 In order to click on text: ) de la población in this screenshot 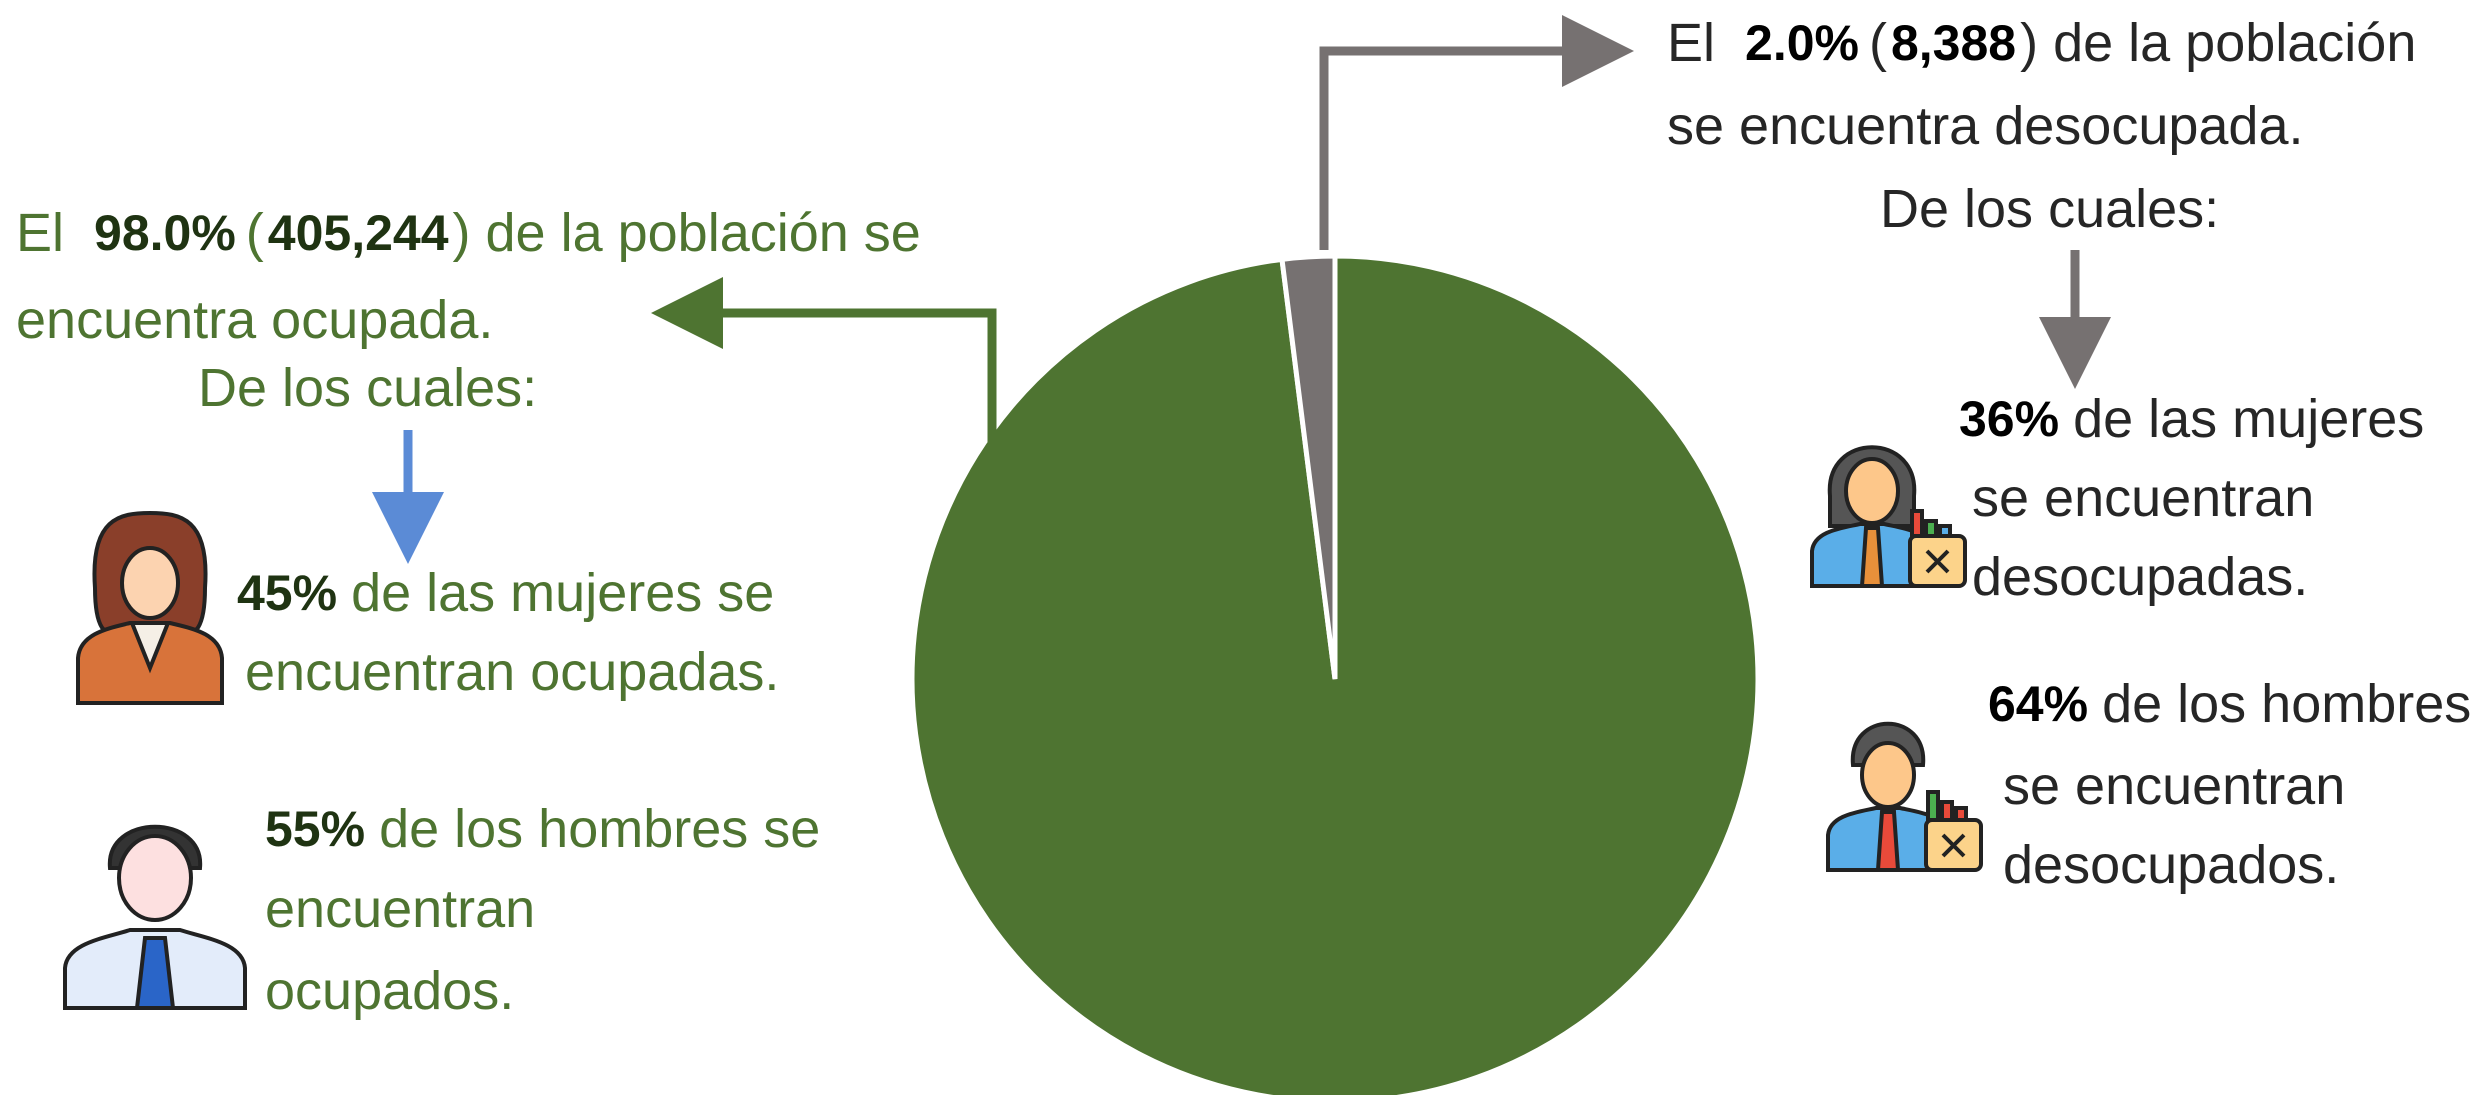, I will do `click(2218, 43)`.